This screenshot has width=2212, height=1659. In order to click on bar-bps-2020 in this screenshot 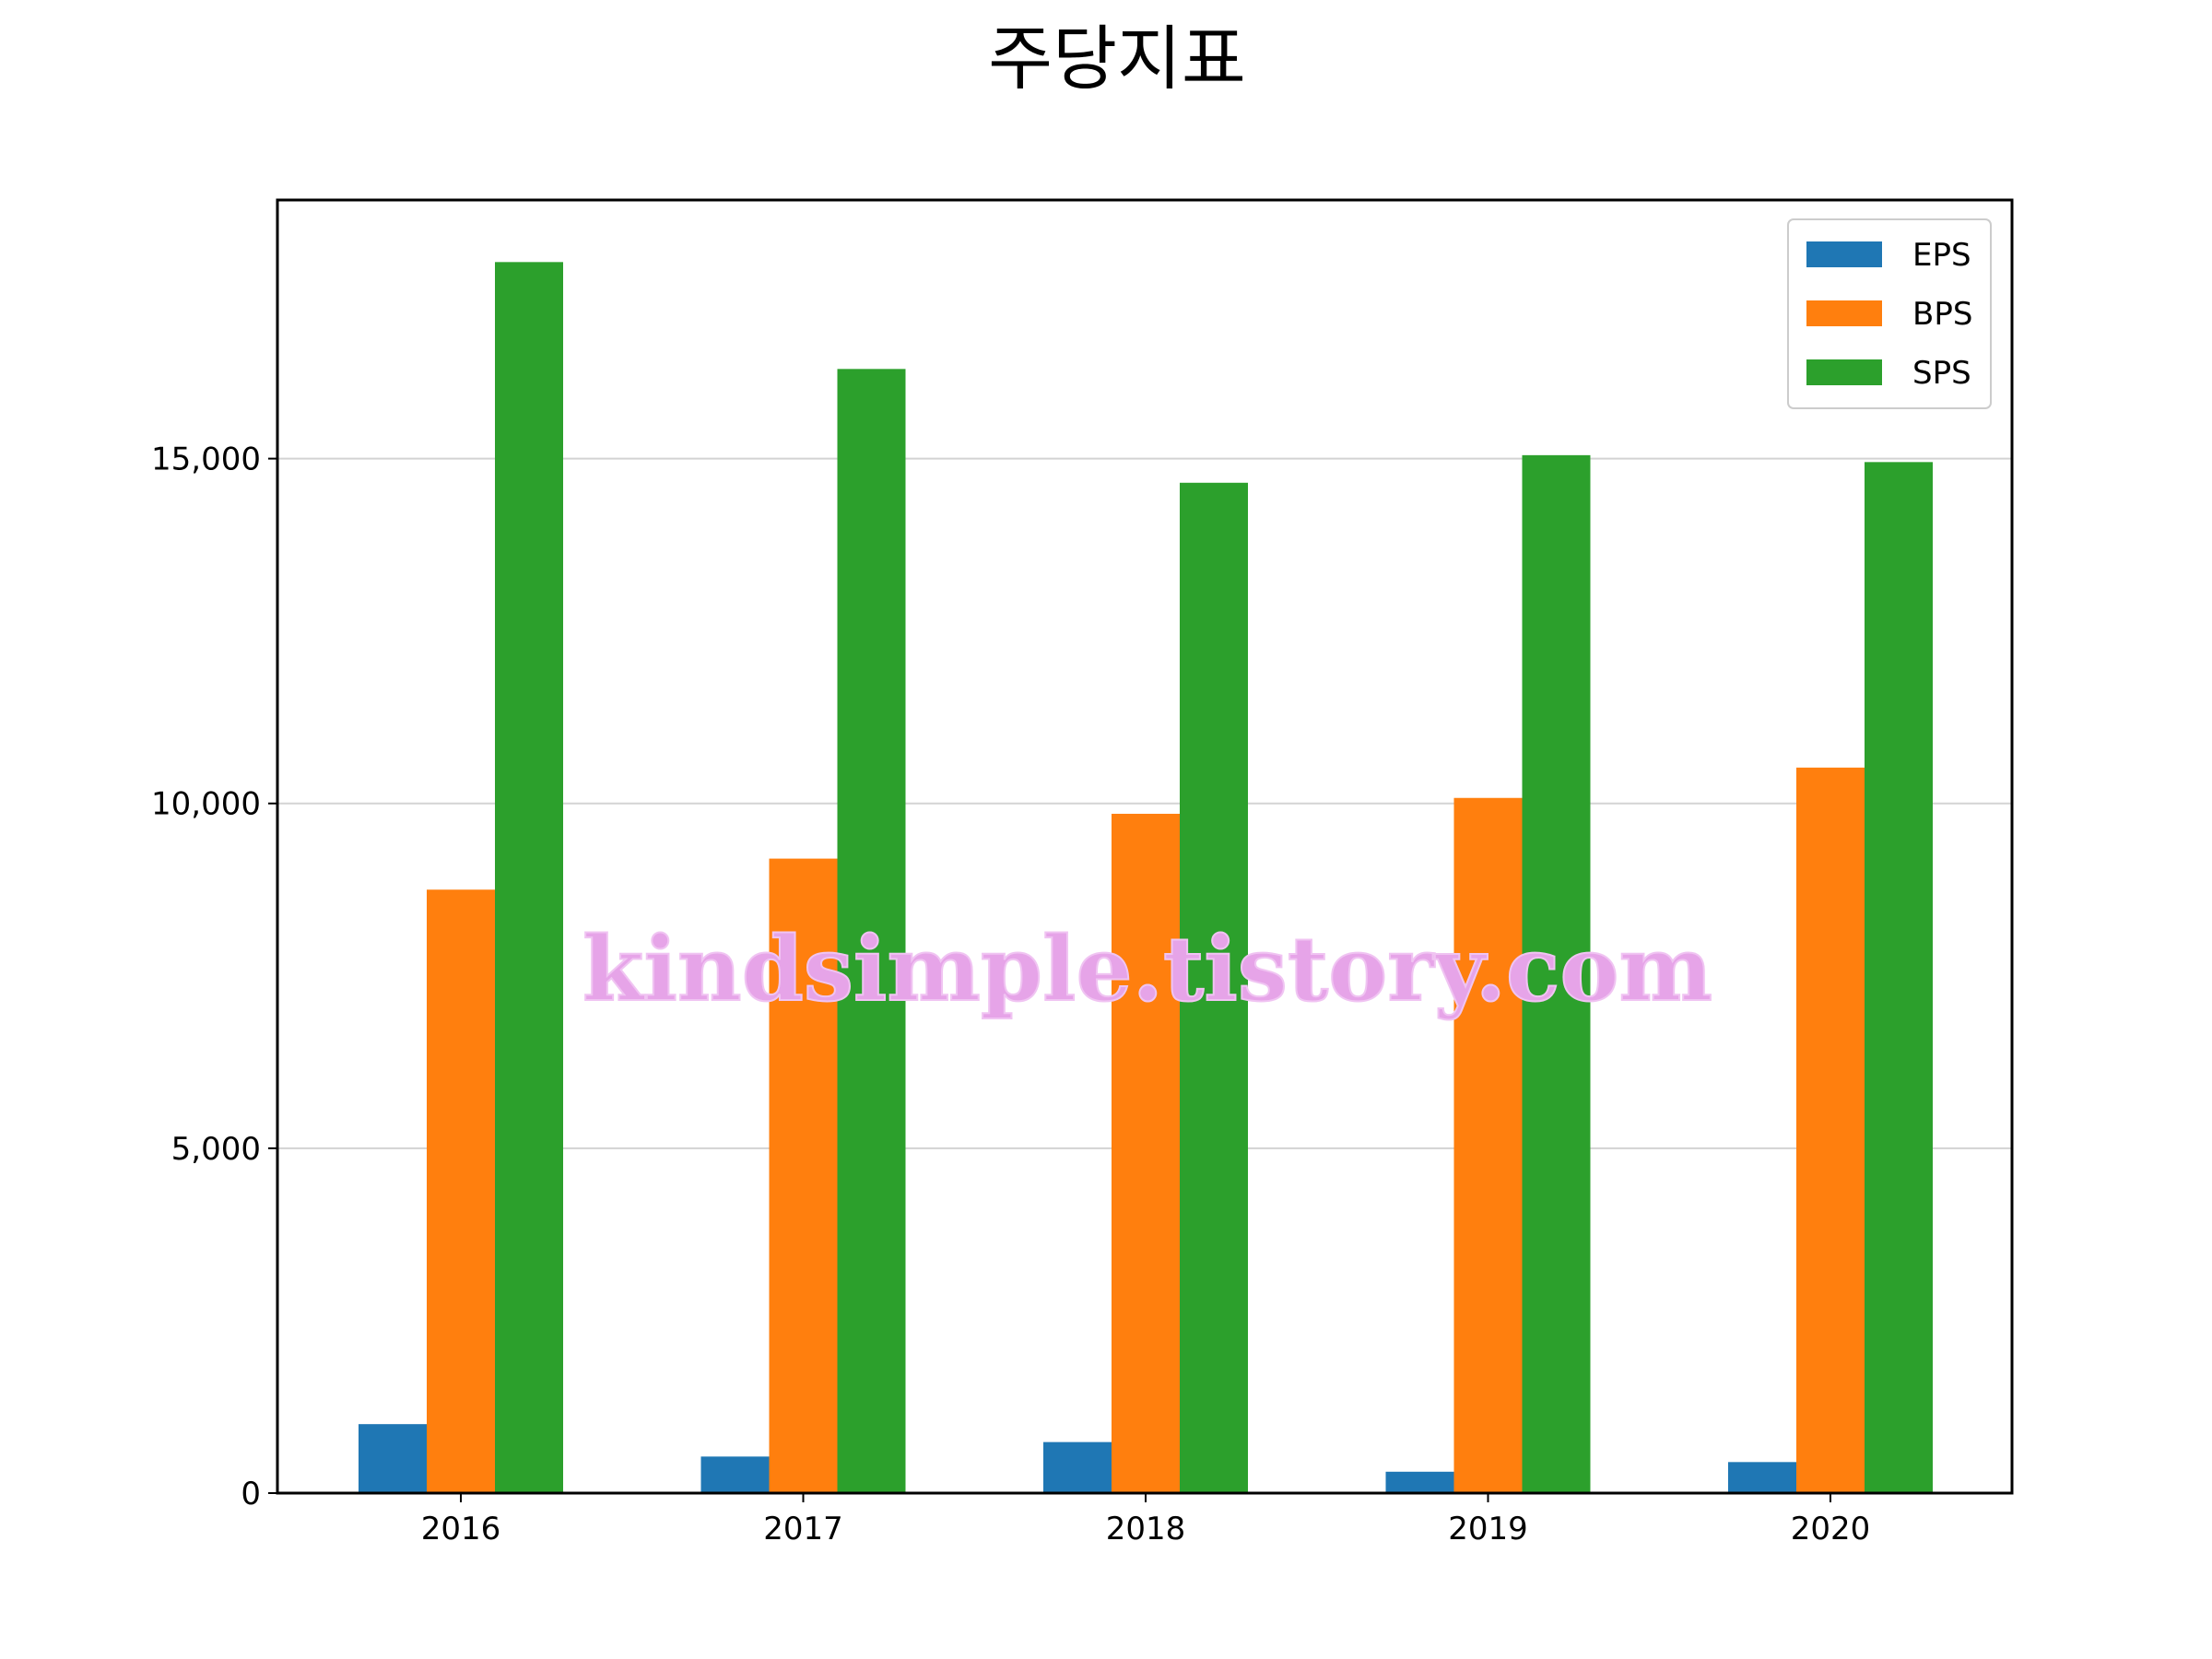, I will do `click(1830, 1130)`.